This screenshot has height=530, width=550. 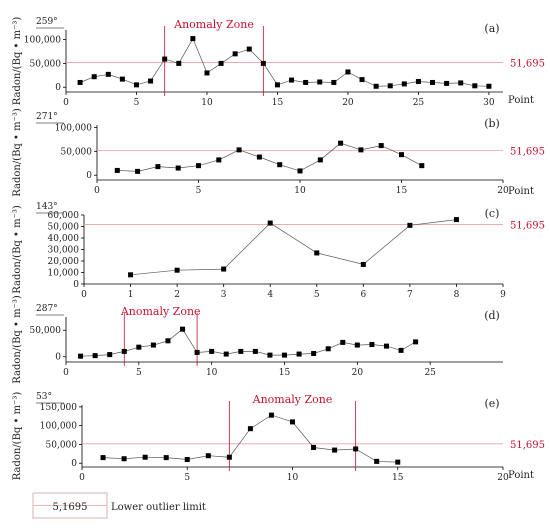 What do you see at coordinates (489, 103) in the screenshot?
I see `x-tick-label: 30` at bounding box center [489, 103].